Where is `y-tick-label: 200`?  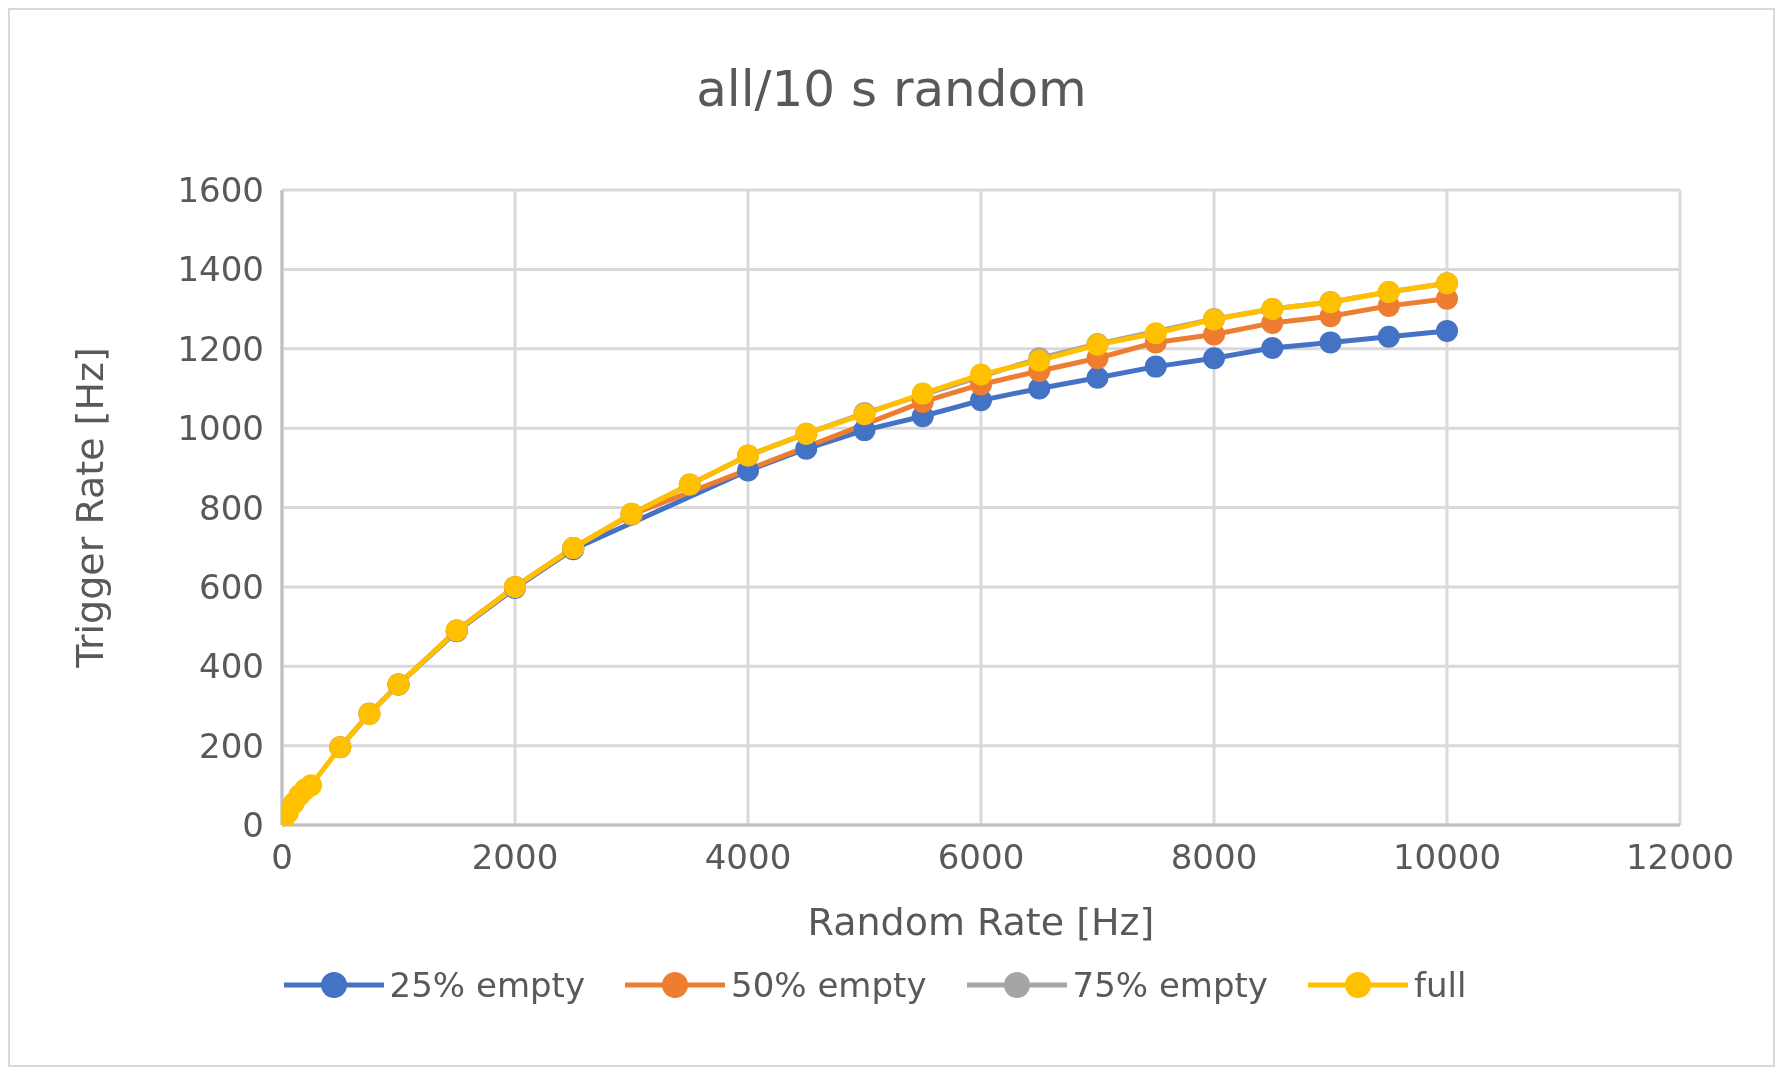
y-tick-label: 200 is located at coordinates (231, 745).